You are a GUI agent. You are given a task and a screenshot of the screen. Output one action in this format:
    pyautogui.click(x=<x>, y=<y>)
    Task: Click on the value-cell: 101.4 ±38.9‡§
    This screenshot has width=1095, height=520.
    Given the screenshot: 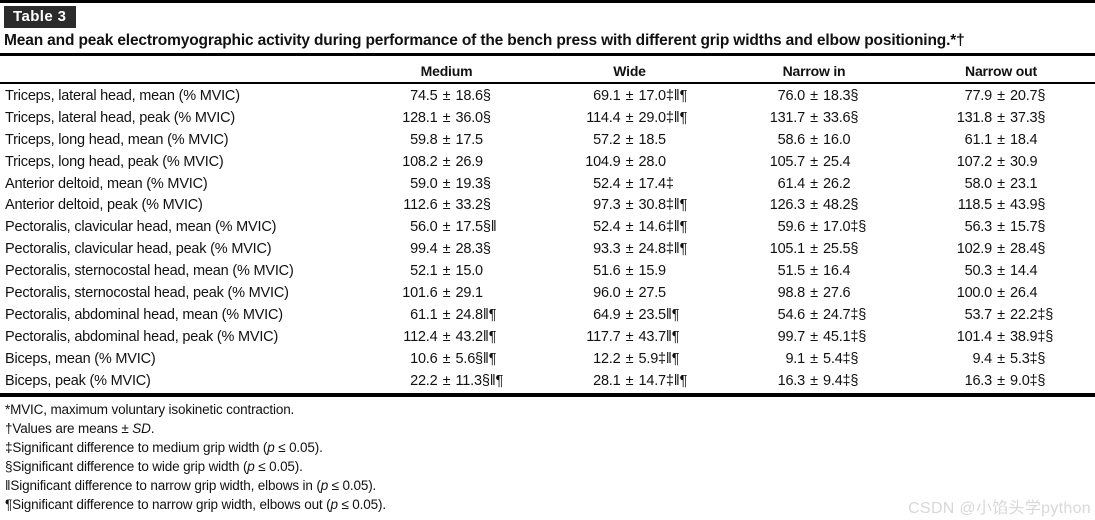 What is the action you would take?
    pyautogui.click(x=1001, y=337)
    